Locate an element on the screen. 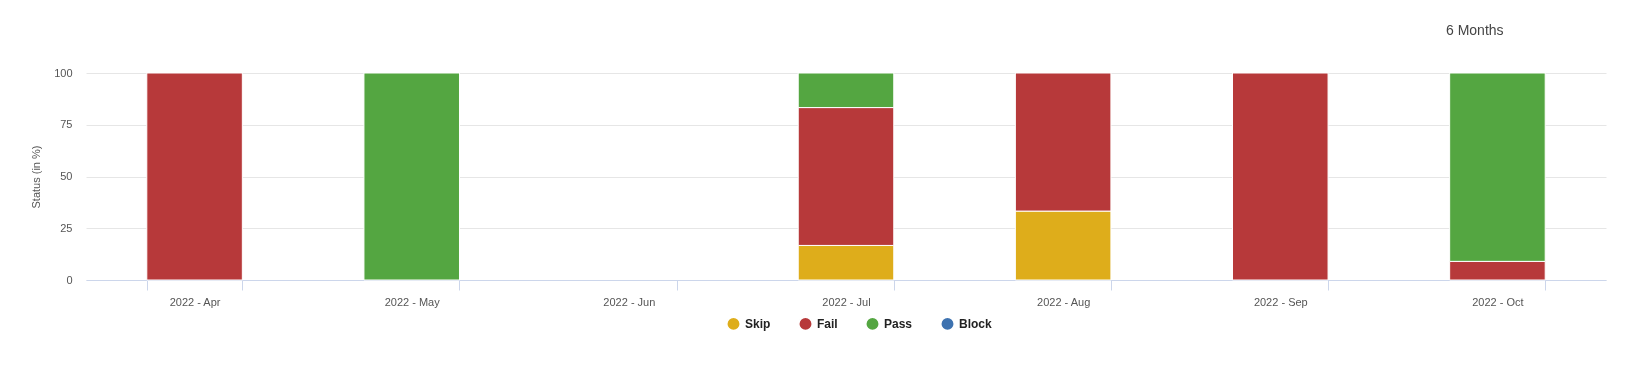  y-tick-label: 25 is located at coordinates (66, 227).